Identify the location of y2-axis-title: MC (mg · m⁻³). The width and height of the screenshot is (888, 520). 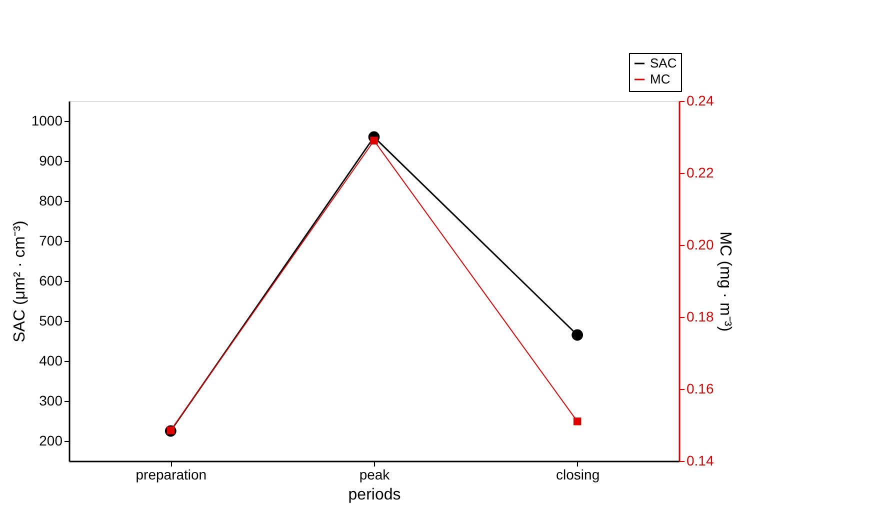
(725, 281).